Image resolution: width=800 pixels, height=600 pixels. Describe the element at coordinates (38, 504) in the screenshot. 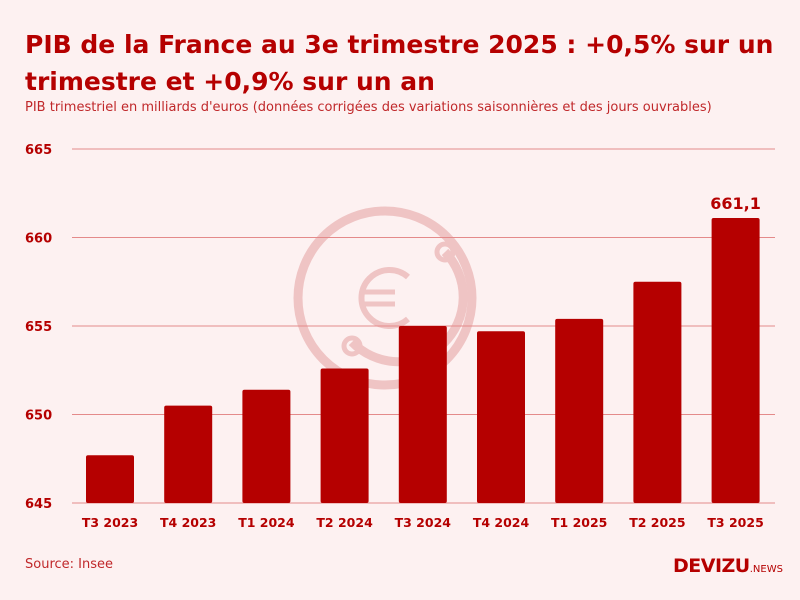

I see `y-tick-label: 645` at that location.